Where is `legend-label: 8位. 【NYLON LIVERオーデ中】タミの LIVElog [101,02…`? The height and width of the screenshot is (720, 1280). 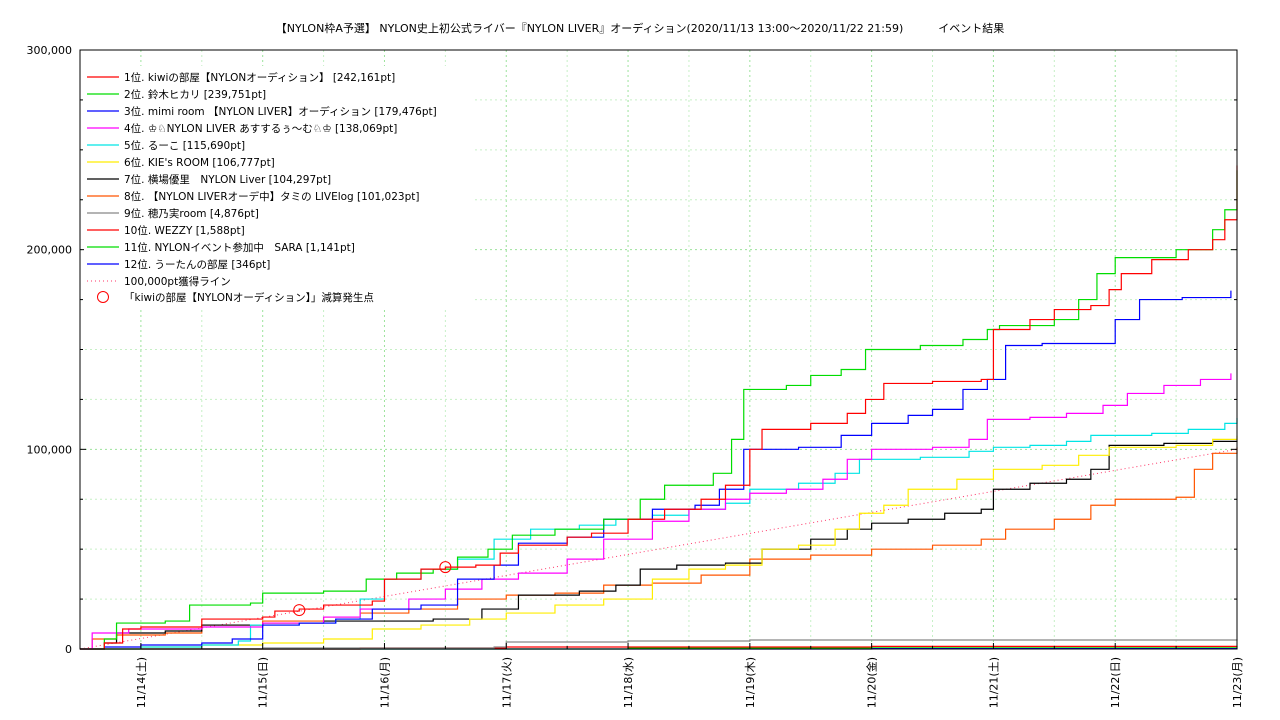 legend-label: 8位. 【NYLON LIVERオーデ中】タミの LIVElog [101,02… is located at coordinates (271, 196).